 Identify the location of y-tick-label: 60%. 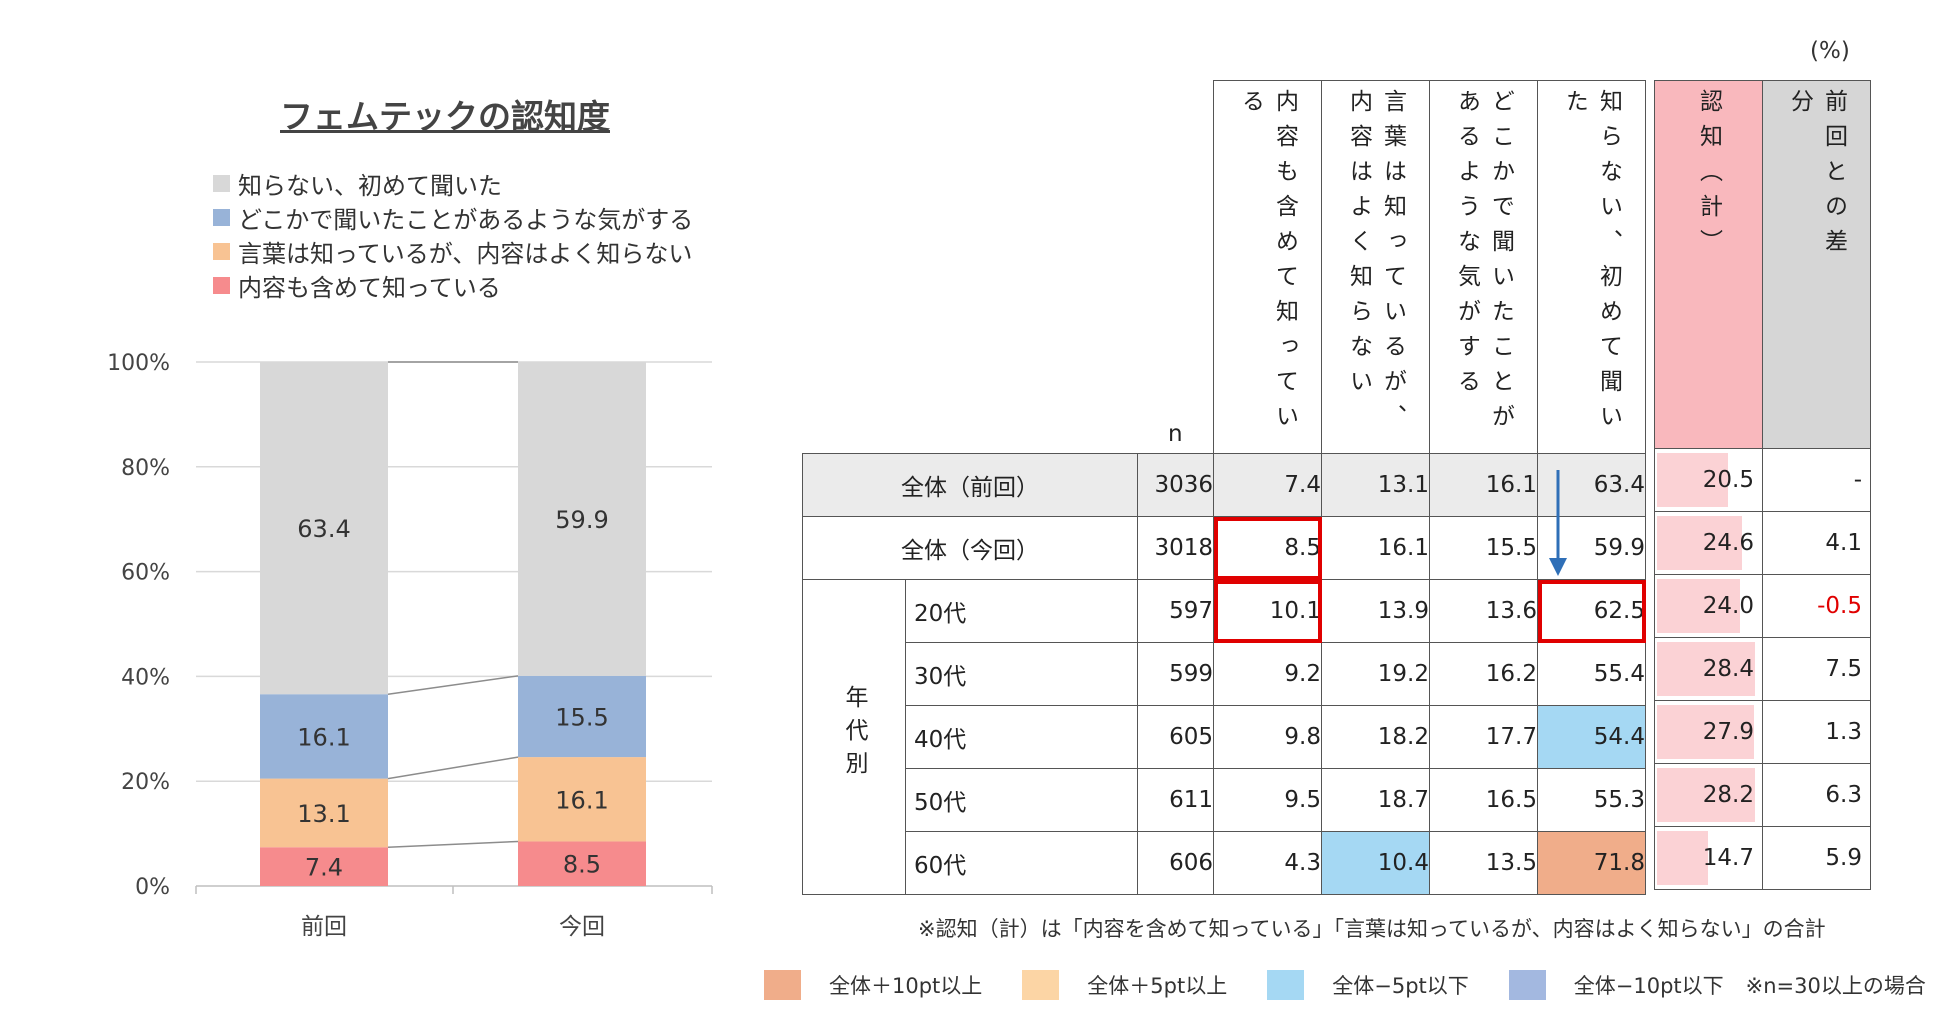
(145, 573).